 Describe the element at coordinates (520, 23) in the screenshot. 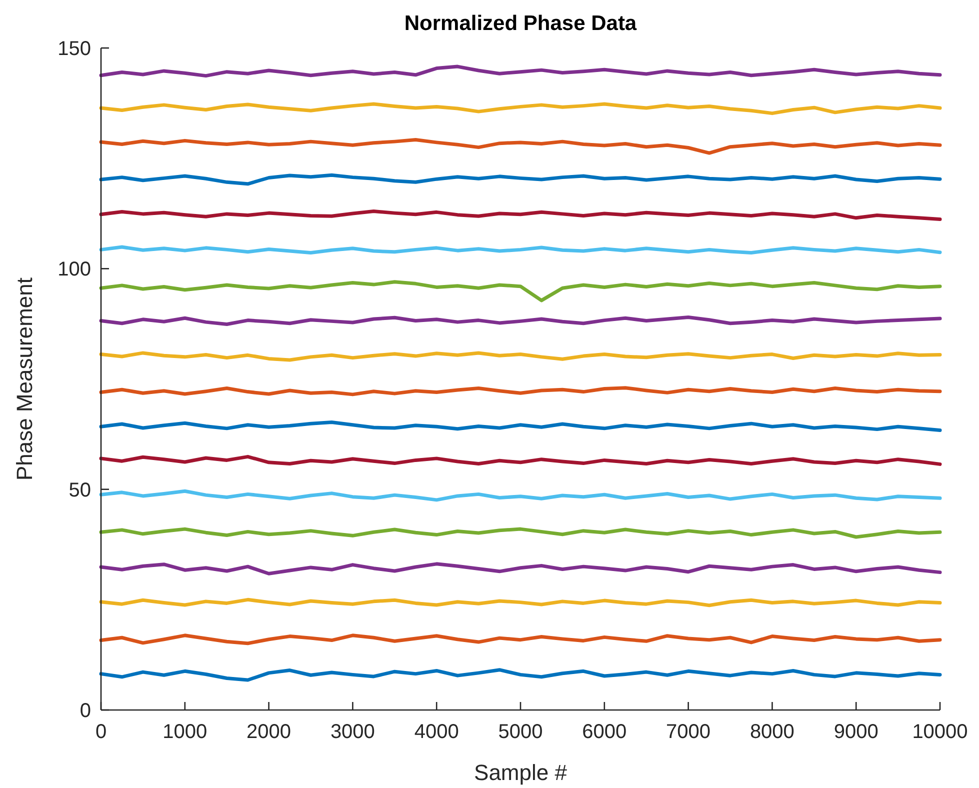

I see `chart-title: Normalized Phase Data` at that location.